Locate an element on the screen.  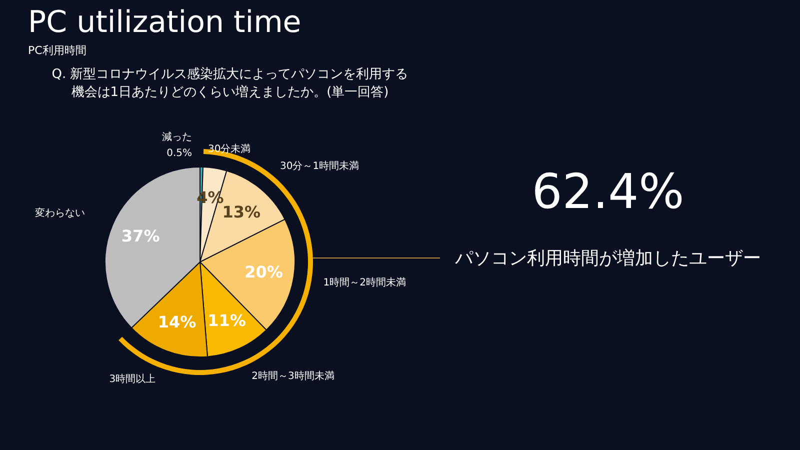
slice-label: 変わらない is located at coordinates (59, 213).